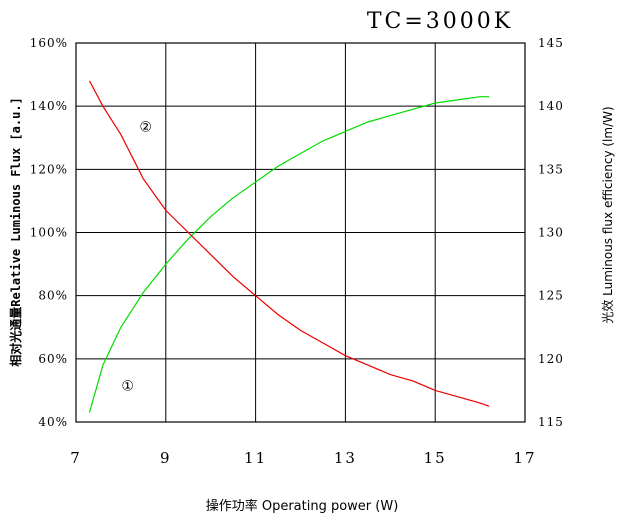 This screenshot has width=623, height=525. What do you see at coordinates (551, 233) in the screenshot?
I see `y-right-tick-label: 130` at bounding box center [551, 233].